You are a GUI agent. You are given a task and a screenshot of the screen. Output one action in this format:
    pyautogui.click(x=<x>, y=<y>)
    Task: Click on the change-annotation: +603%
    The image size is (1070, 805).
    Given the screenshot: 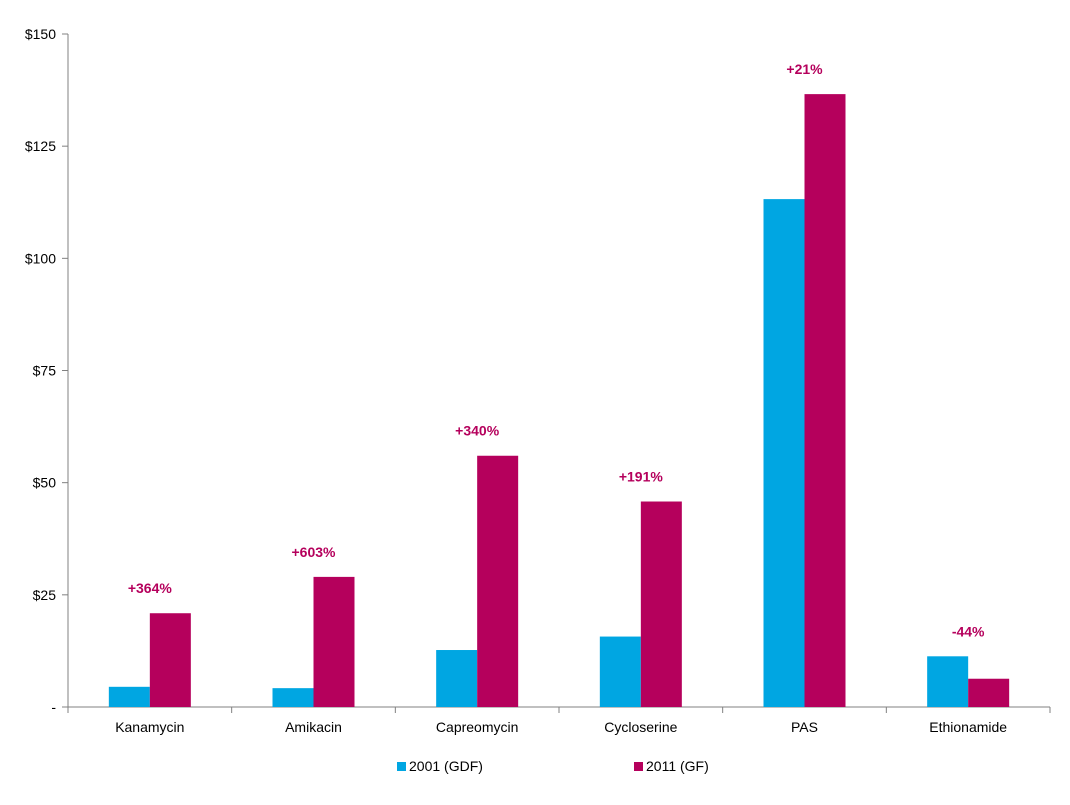 What is the action you would take?
    pyautogui.click(x=314, y=552)
    